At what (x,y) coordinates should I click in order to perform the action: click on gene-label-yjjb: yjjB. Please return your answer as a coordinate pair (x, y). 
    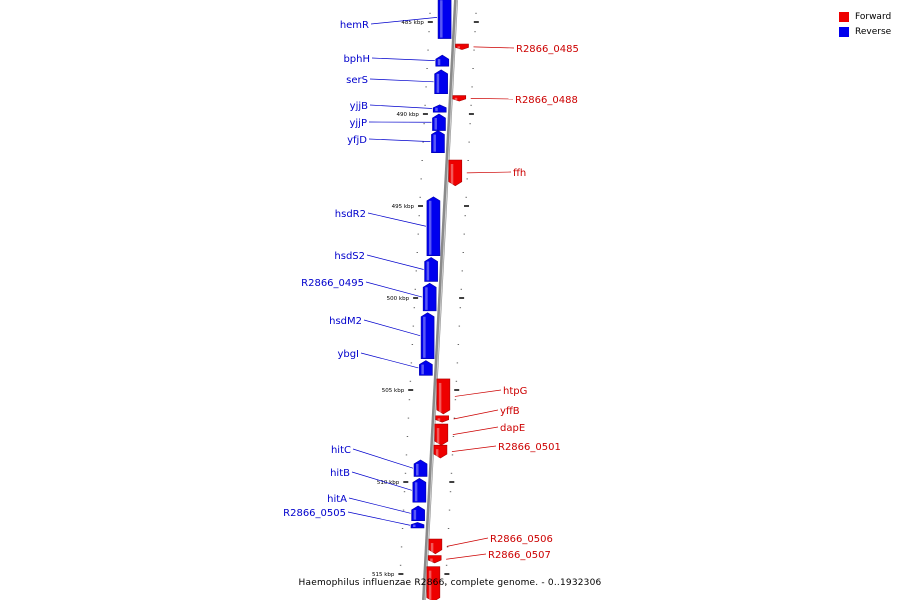
    Looking at the image, I should click on (359, 106).